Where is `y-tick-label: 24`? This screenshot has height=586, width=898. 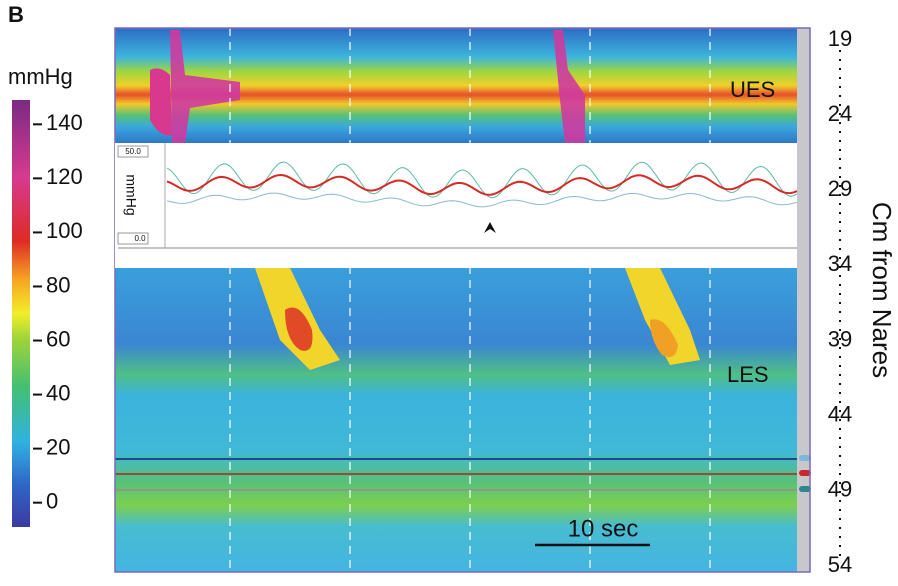 y-tick-label: 24 is located at coordinates (840, 113).